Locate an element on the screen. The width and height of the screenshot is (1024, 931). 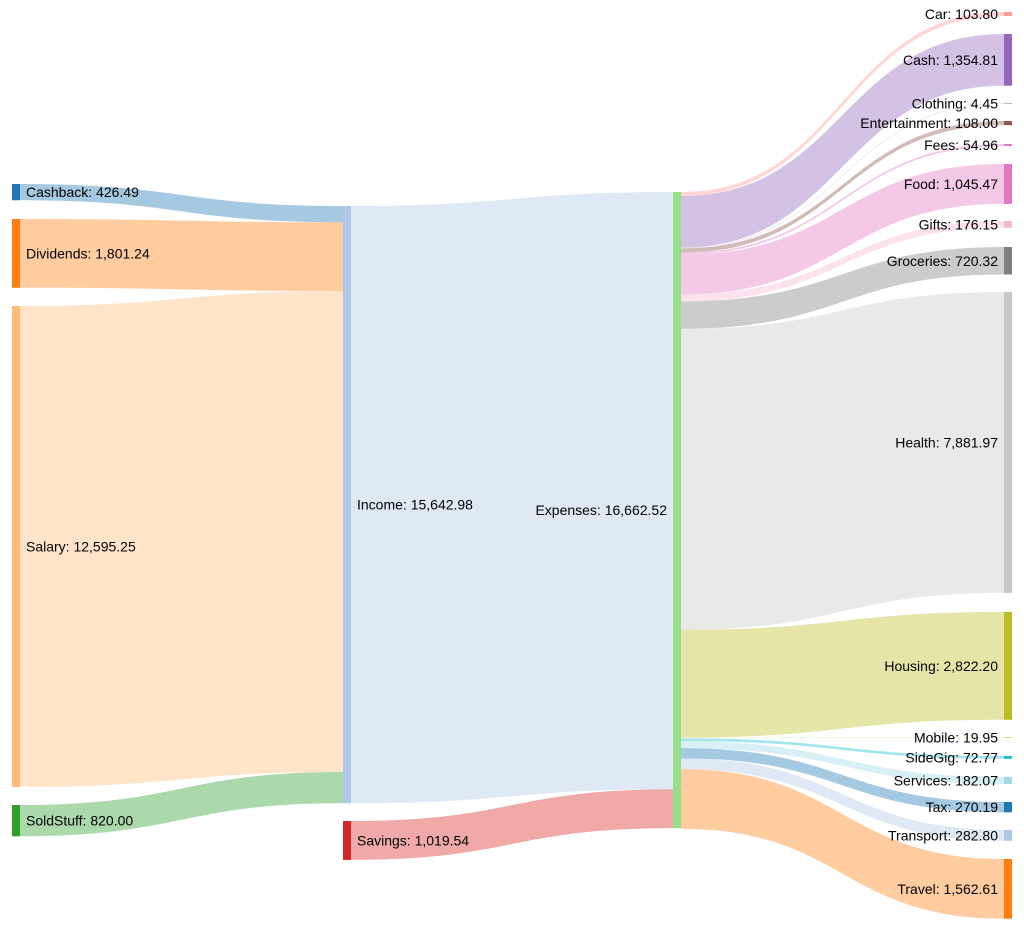
link-expenses-entertainment is located at coordinates (842, 187).